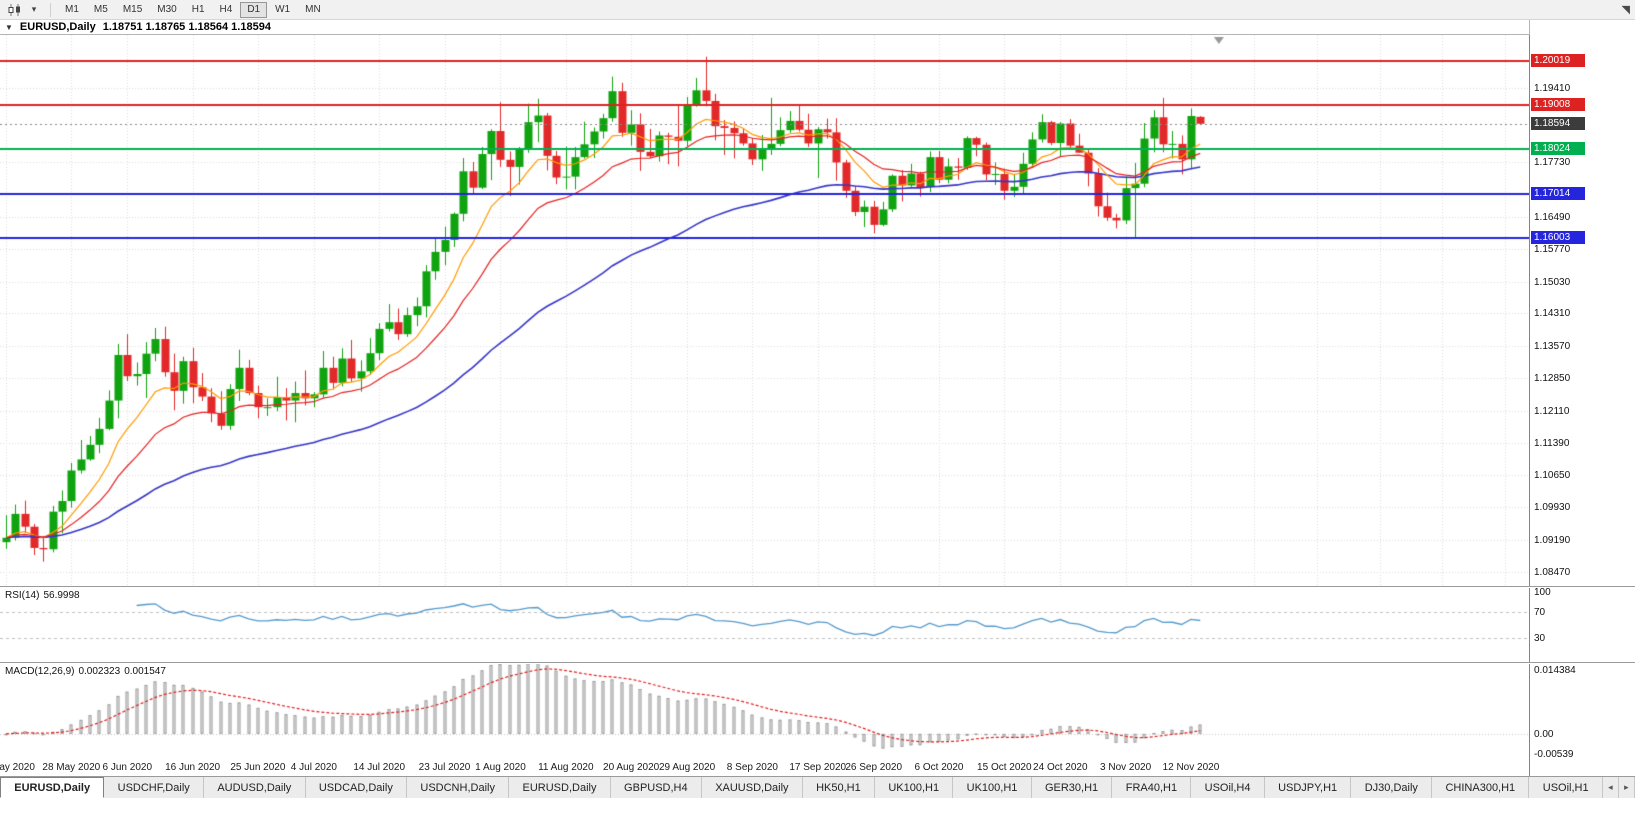 The image size is (1635, 838). I want to click on price-axis-label: 1.16490, so click(1552, 217).